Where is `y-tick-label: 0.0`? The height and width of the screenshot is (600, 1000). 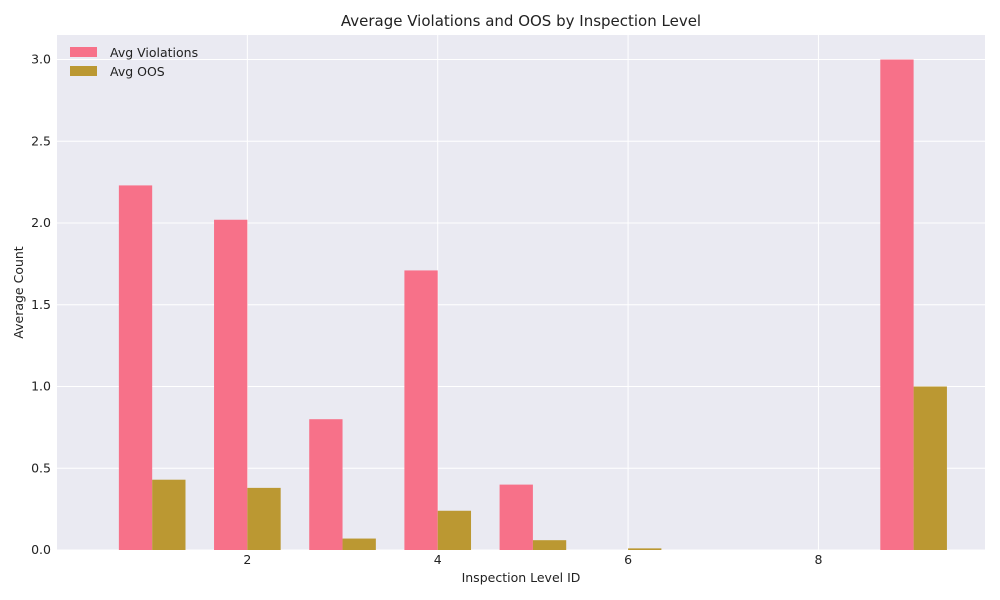 y-tick-label: 0.0 is located at coordinates (41, 549).